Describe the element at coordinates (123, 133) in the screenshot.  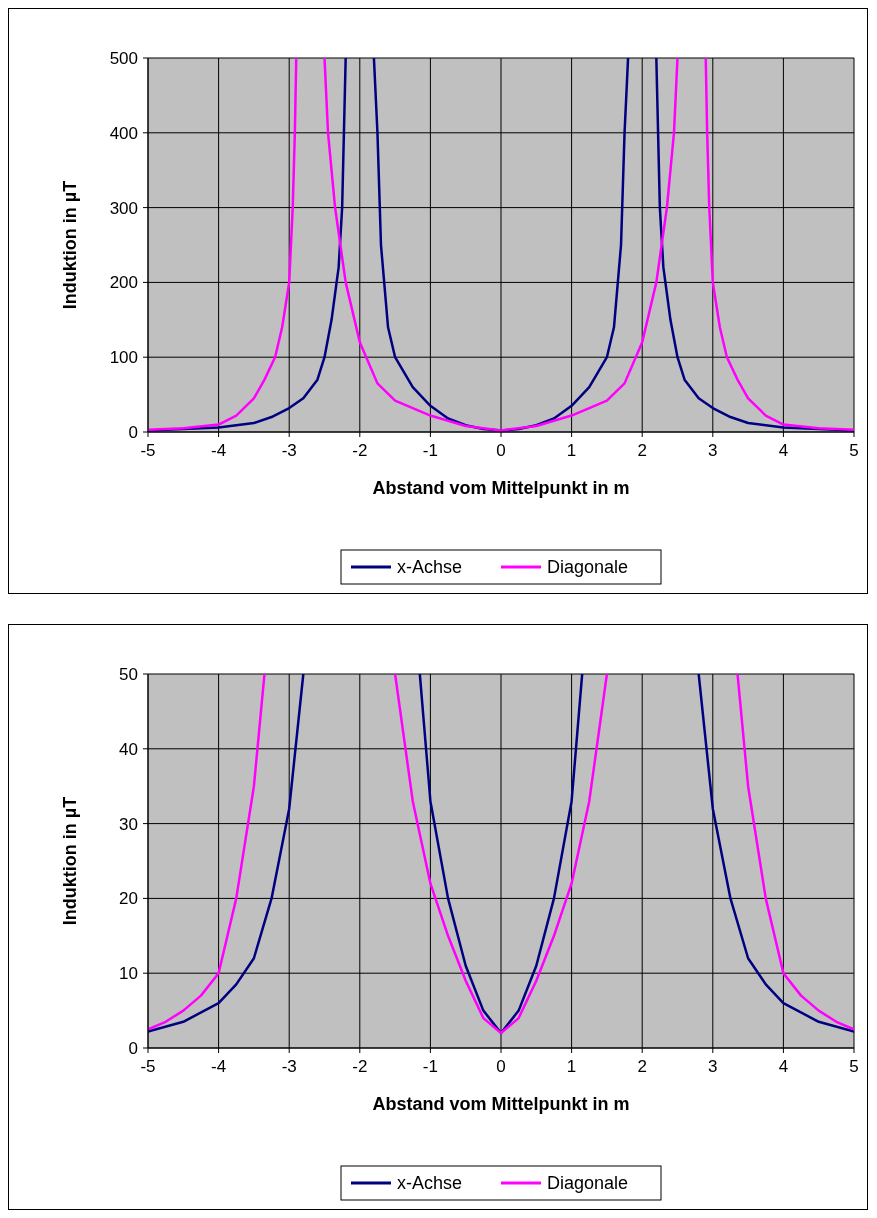
I see `y-tick-label: 400` at that location.